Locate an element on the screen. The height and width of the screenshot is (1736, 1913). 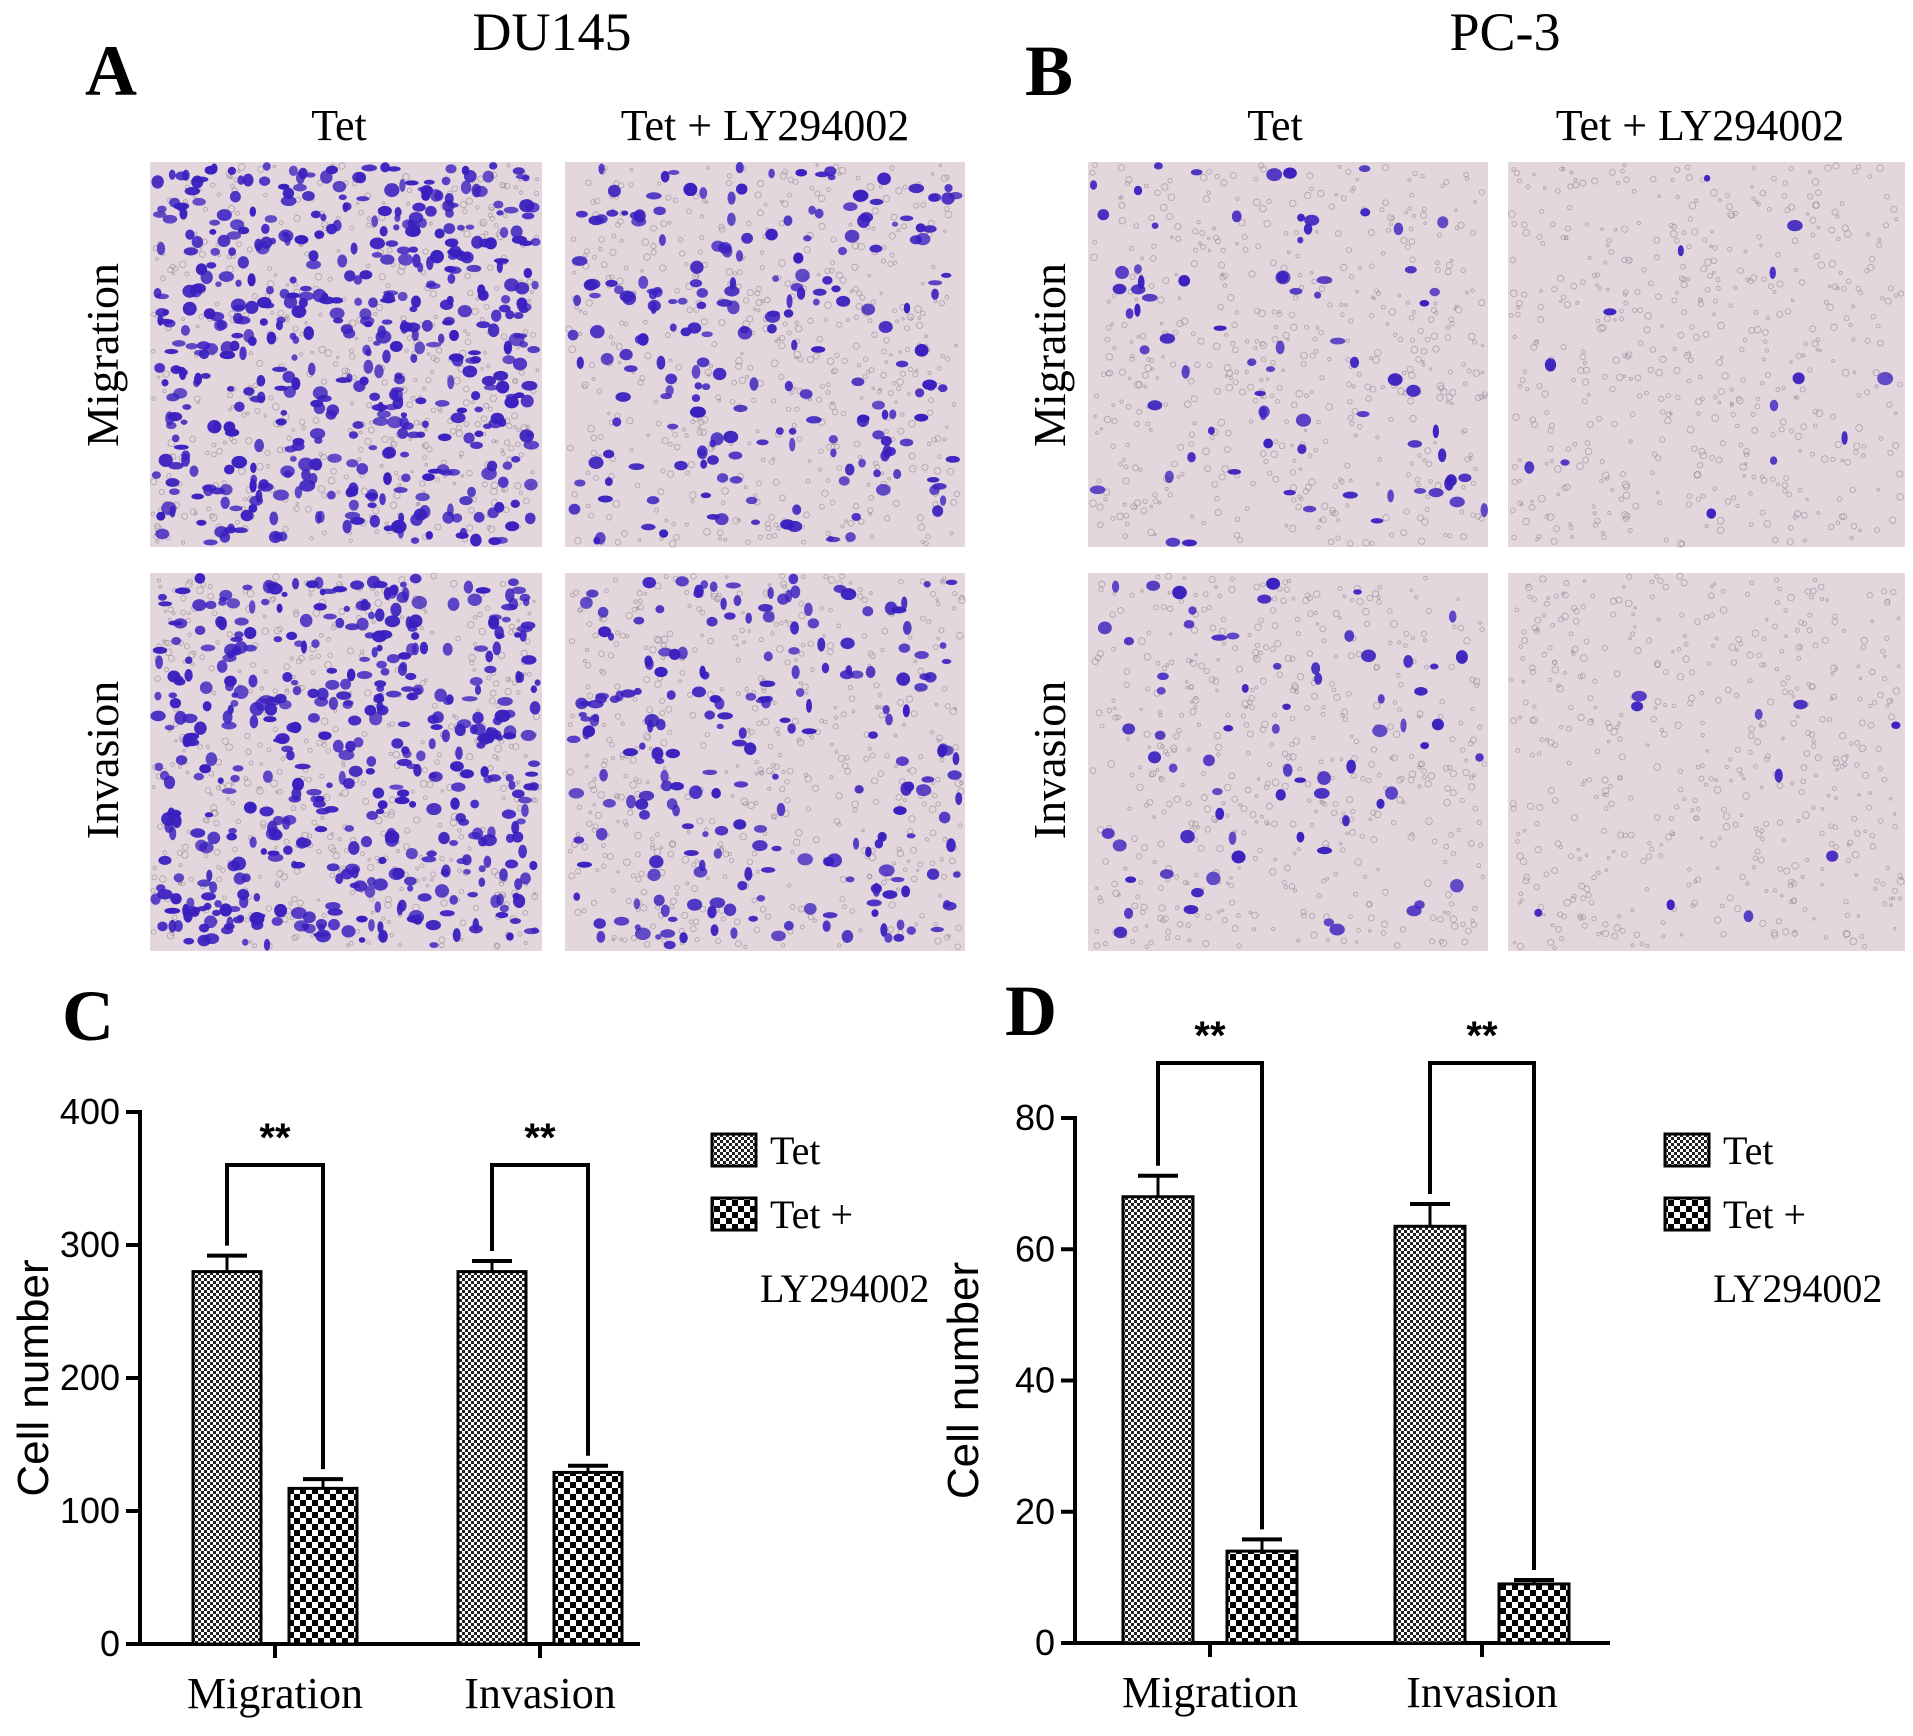
panel-c-y-tick-label: 400 is located at coordinates (90, 1111).